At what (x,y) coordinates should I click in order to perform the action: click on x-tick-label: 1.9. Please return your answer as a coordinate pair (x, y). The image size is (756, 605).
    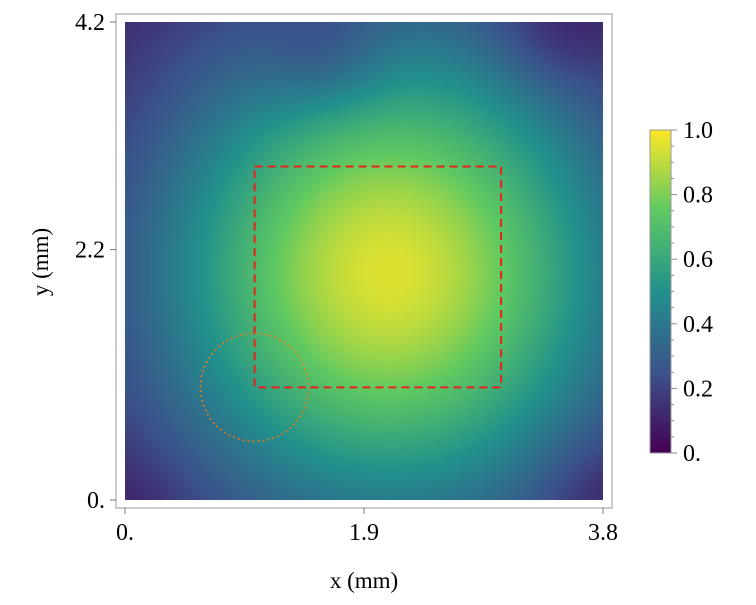
    Looking at the image, I should click on (364, 533).